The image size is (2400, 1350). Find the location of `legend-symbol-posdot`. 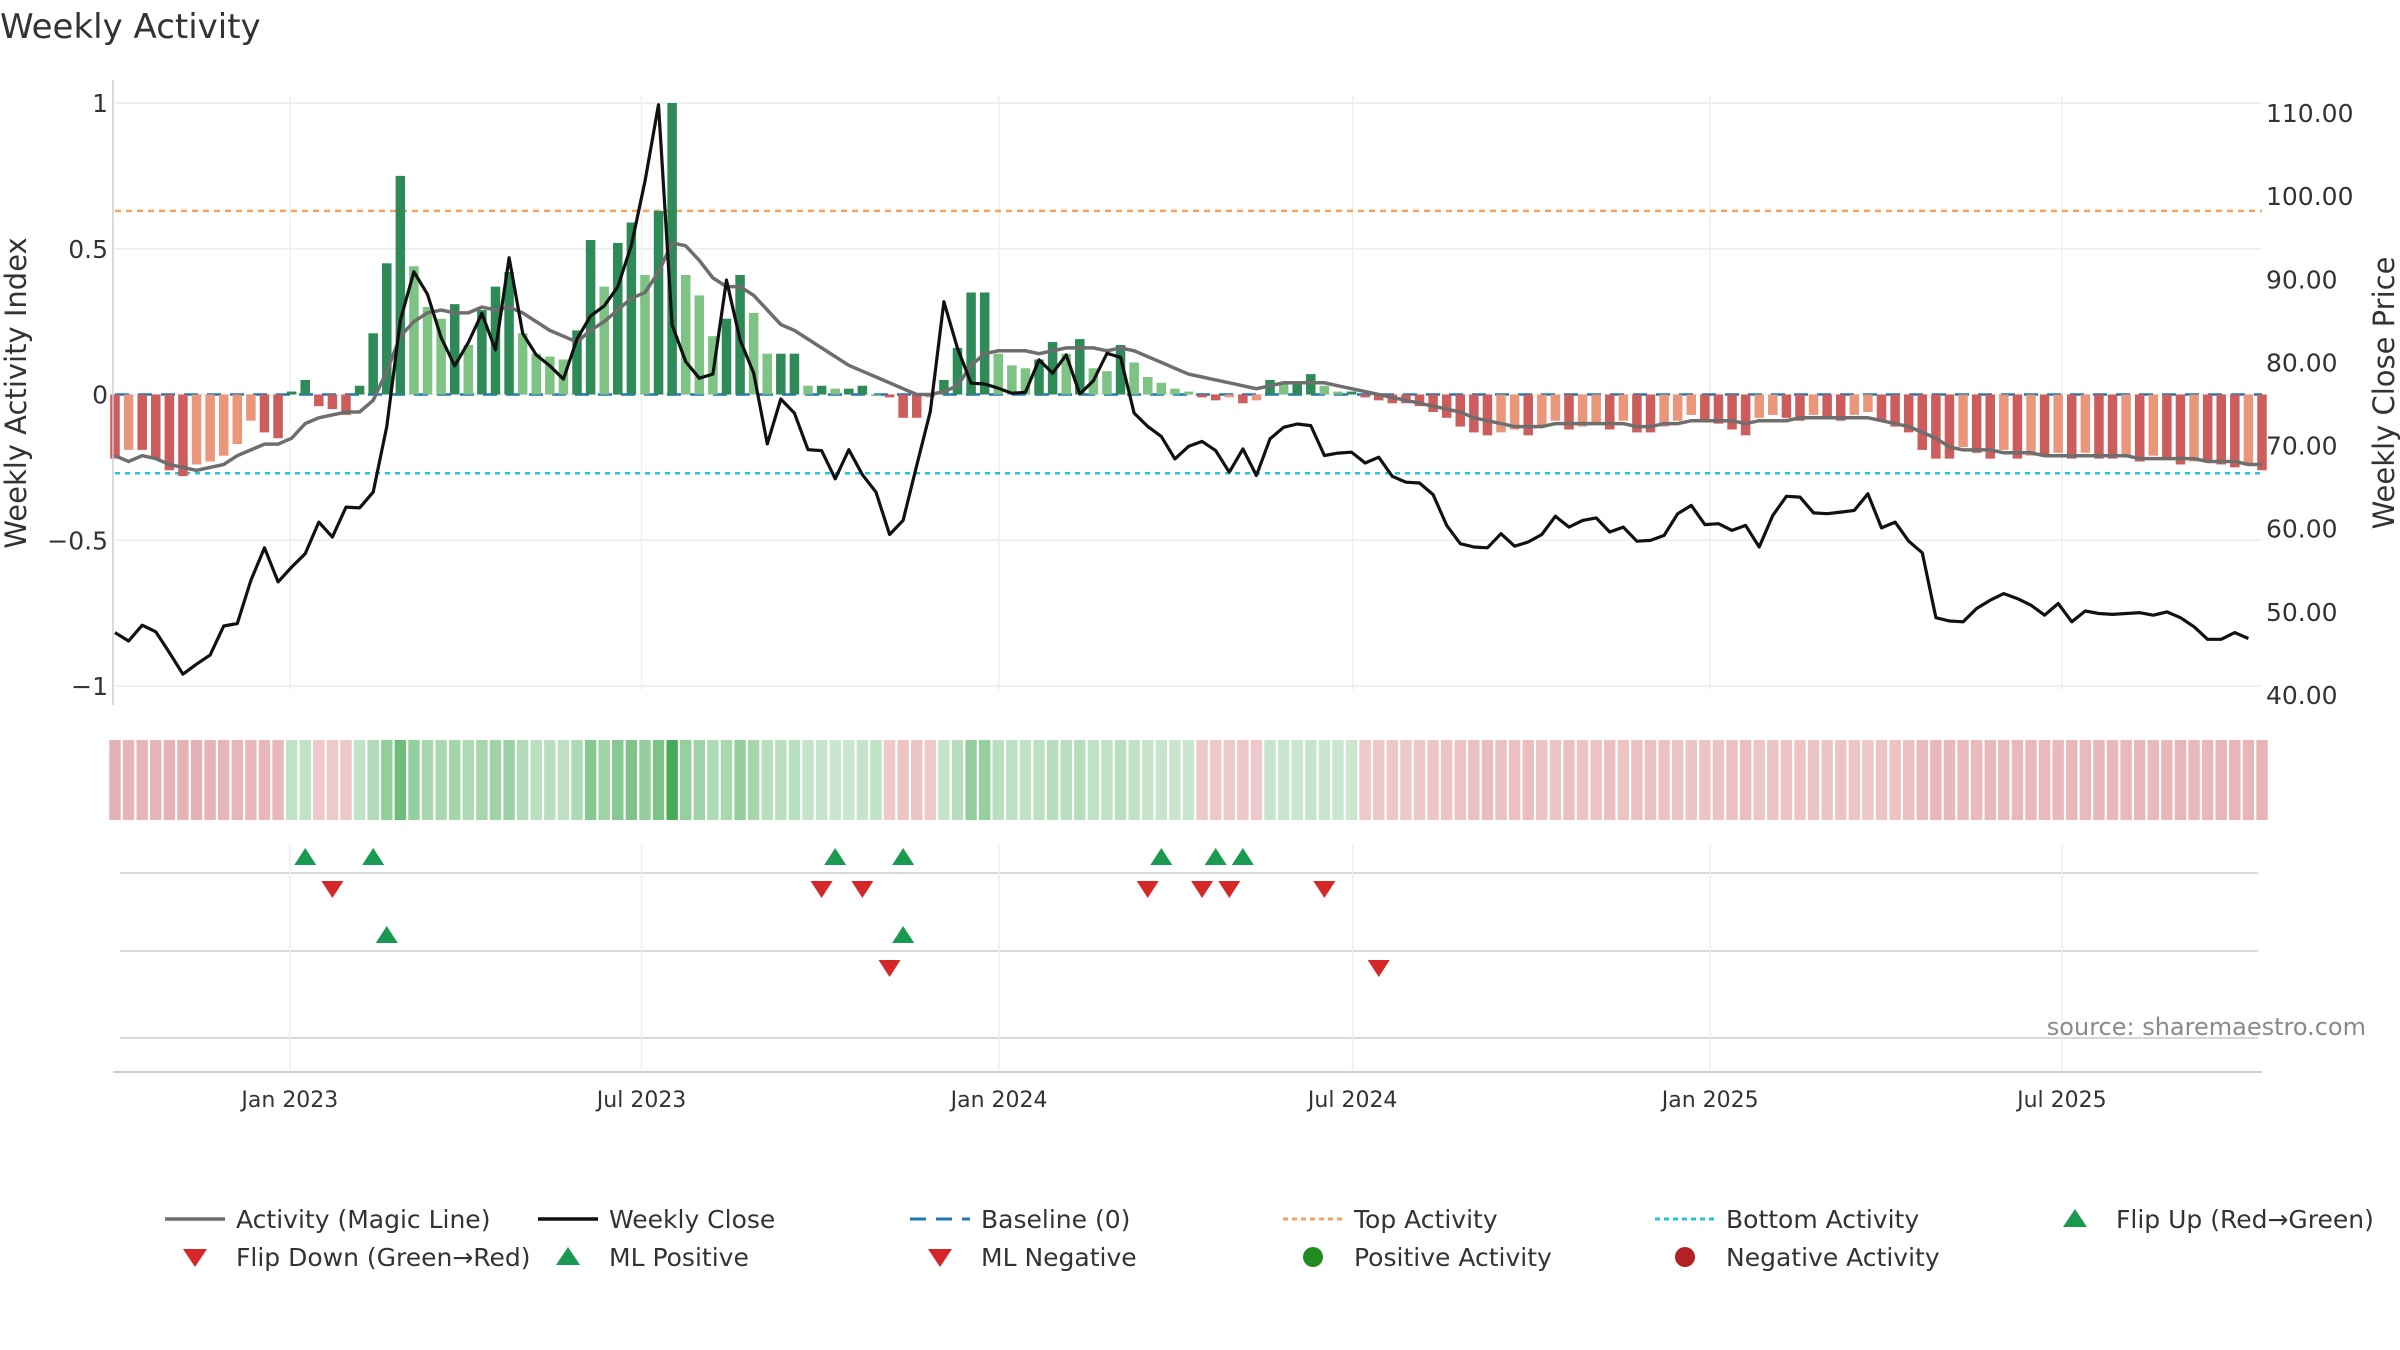

legend-symbol-posdot is located at coordinates (1313, 1257).